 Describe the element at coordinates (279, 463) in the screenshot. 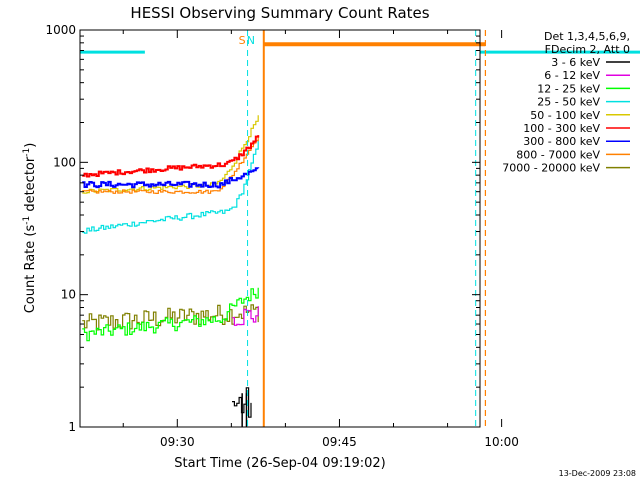

I see `x-axis-label: Start Time (26-Sep-04 09:19:02)` at that location.